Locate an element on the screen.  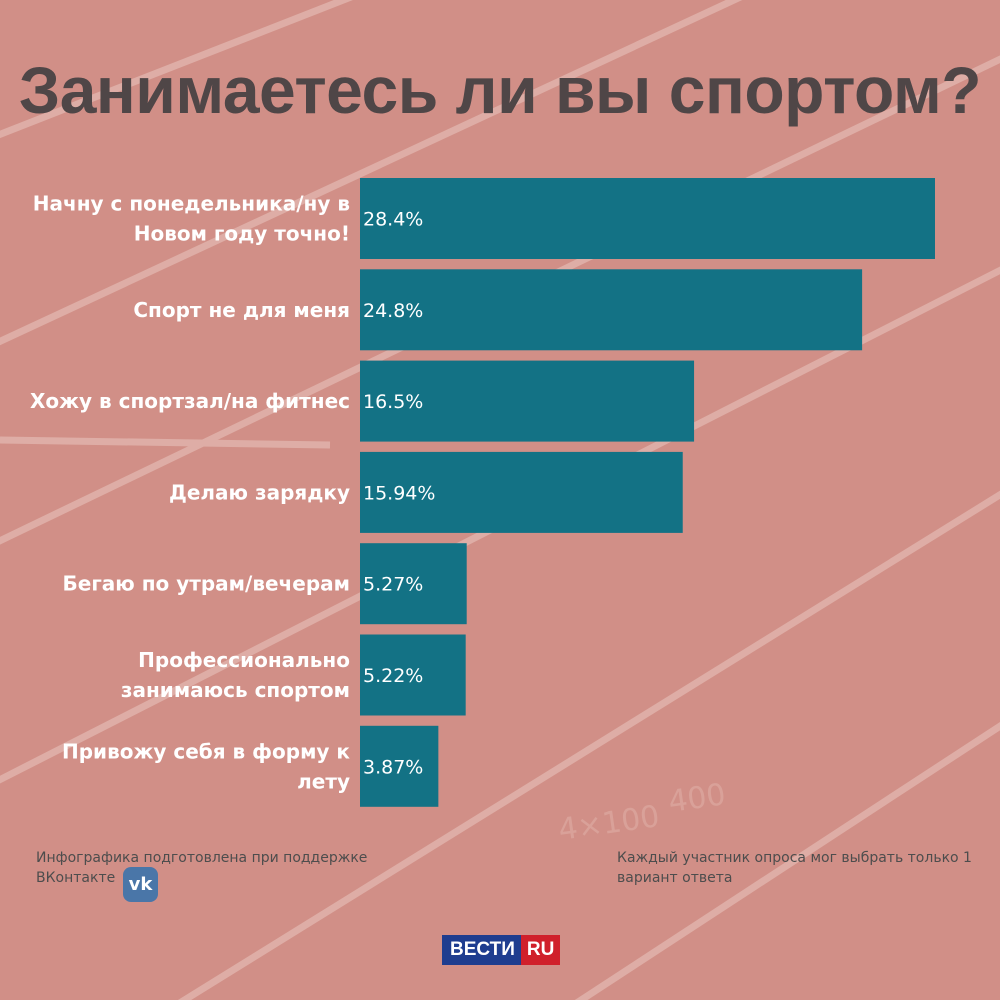
value-label-1: 28.4% is located at coordinates (393, 220).